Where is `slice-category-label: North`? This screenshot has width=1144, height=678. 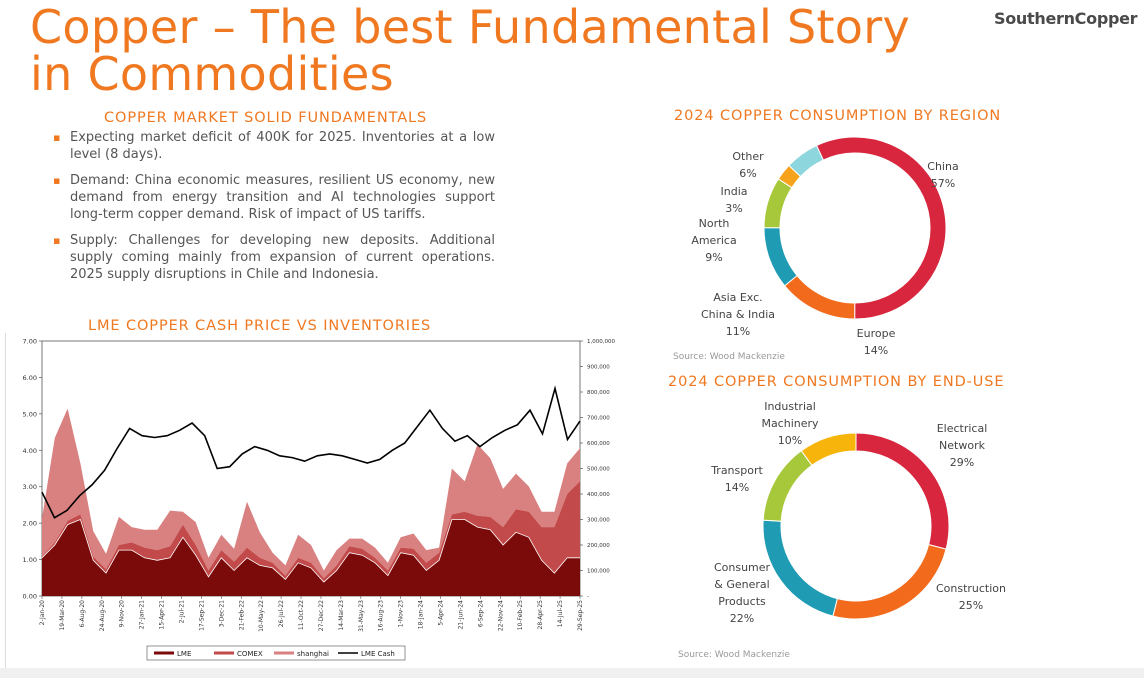 slice-category-label: North is located at coordinates (714, 223).